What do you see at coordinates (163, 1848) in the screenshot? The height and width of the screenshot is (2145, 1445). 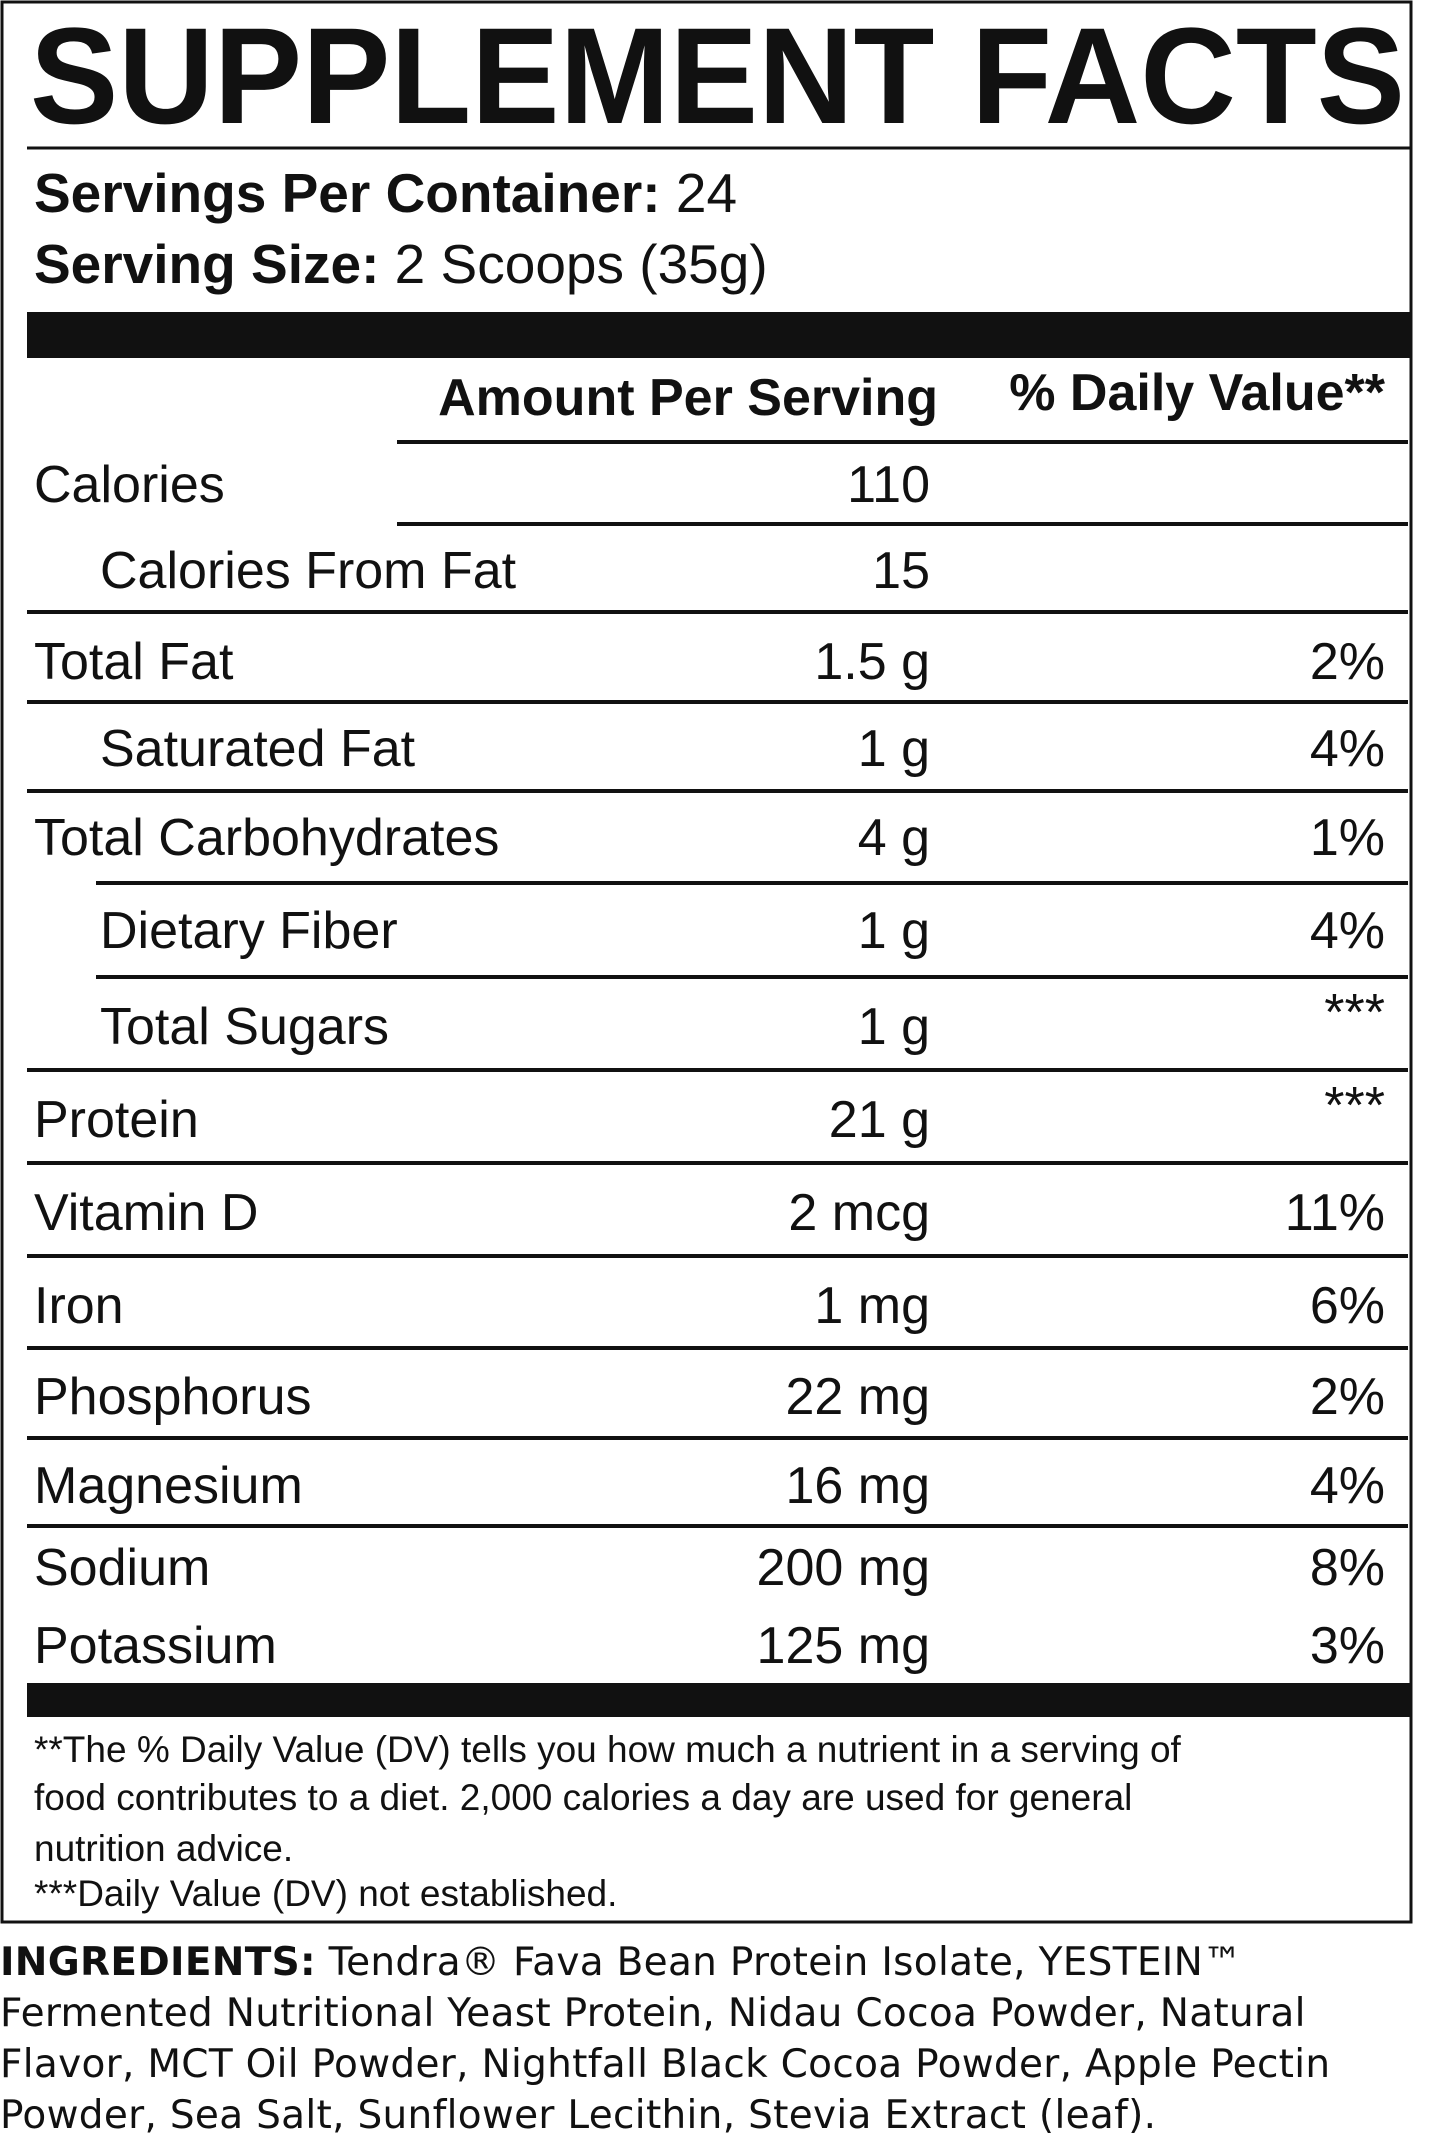 I see `footnote: nutrition advice.` at bounding box center [163, 1848].